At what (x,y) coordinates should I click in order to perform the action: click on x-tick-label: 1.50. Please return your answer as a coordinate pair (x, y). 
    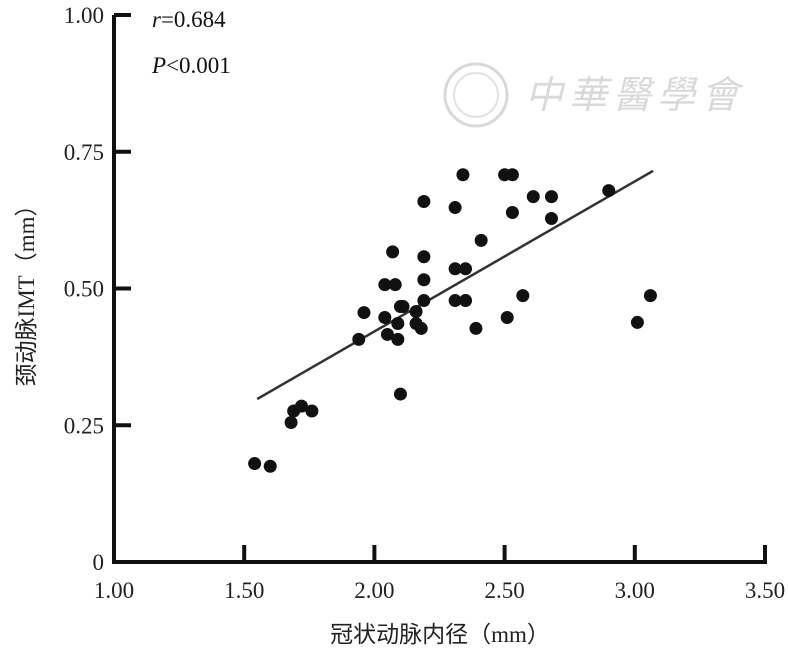
    Looking at the image, I should click on (244, 590).